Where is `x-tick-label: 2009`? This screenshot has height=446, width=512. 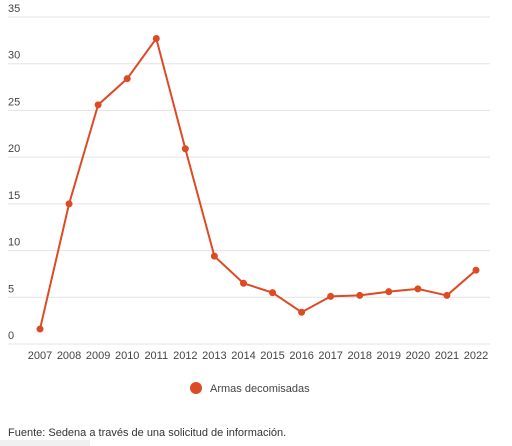 x-tick-label: 2009 is located at coordinates (98, 356).